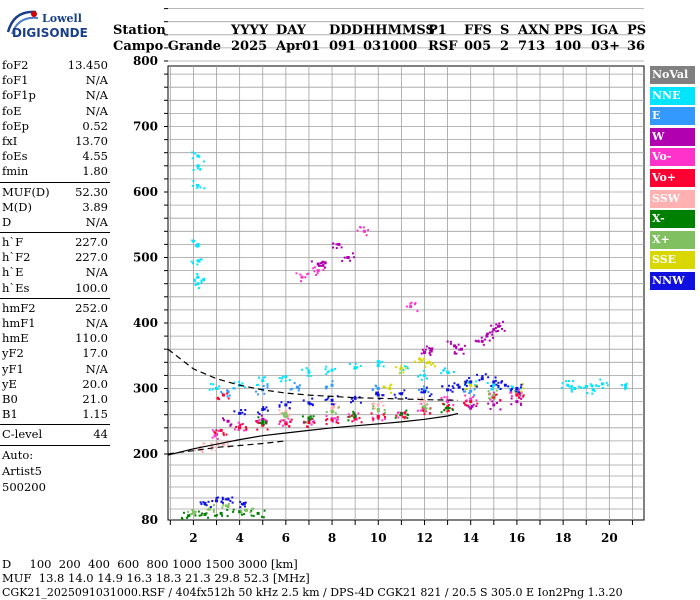 The image size is (700, 600). What do you see at coordinates (96, 95) in the screenshot?
I see `param-value: N/A` at bounding box center [96, 95].